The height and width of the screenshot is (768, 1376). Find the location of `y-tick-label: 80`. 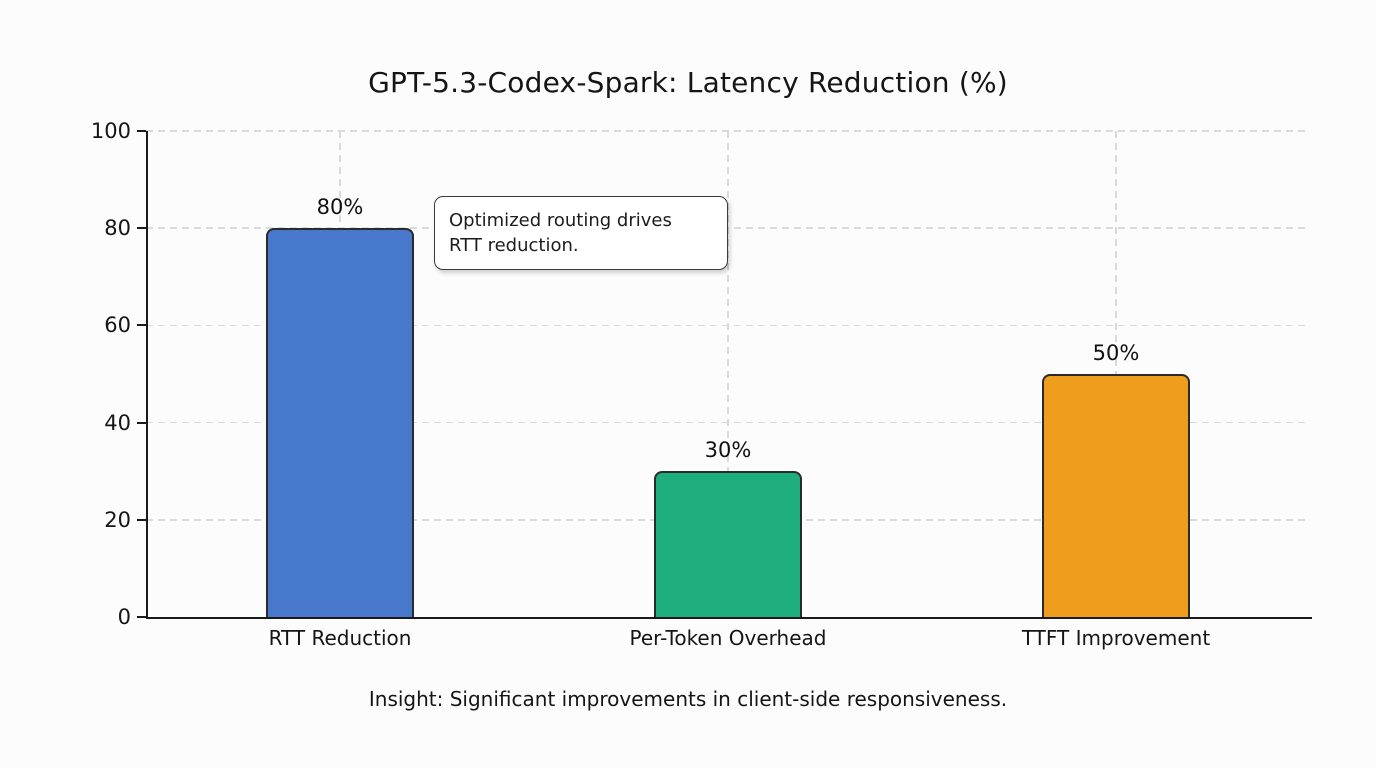

y-tick-label: 80 is located at coordinates (117, 228).